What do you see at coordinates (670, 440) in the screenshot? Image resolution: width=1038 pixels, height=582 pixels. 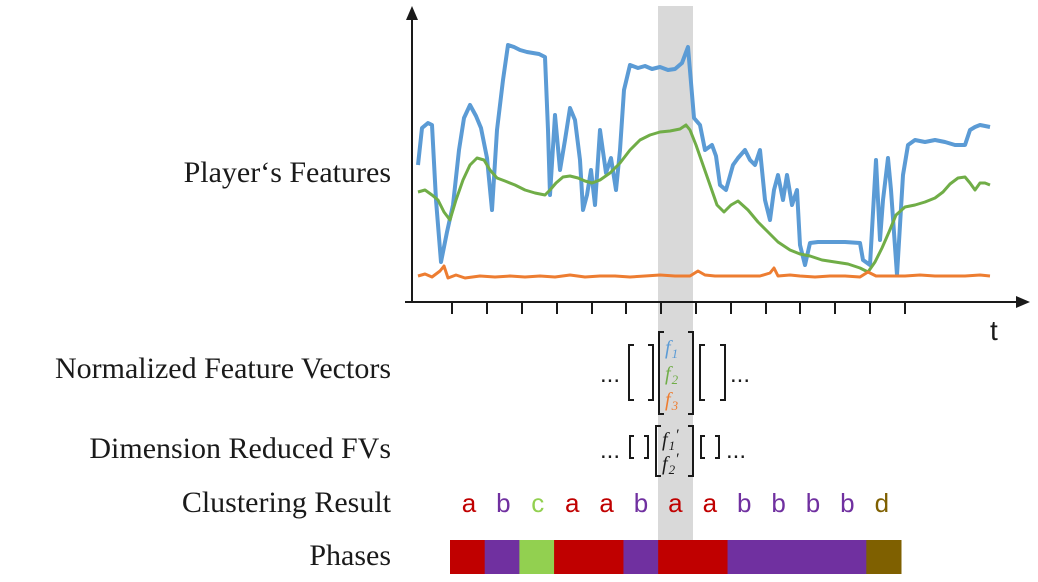 I see `reduced-f1: f1′` at bounding box center [670, 440].